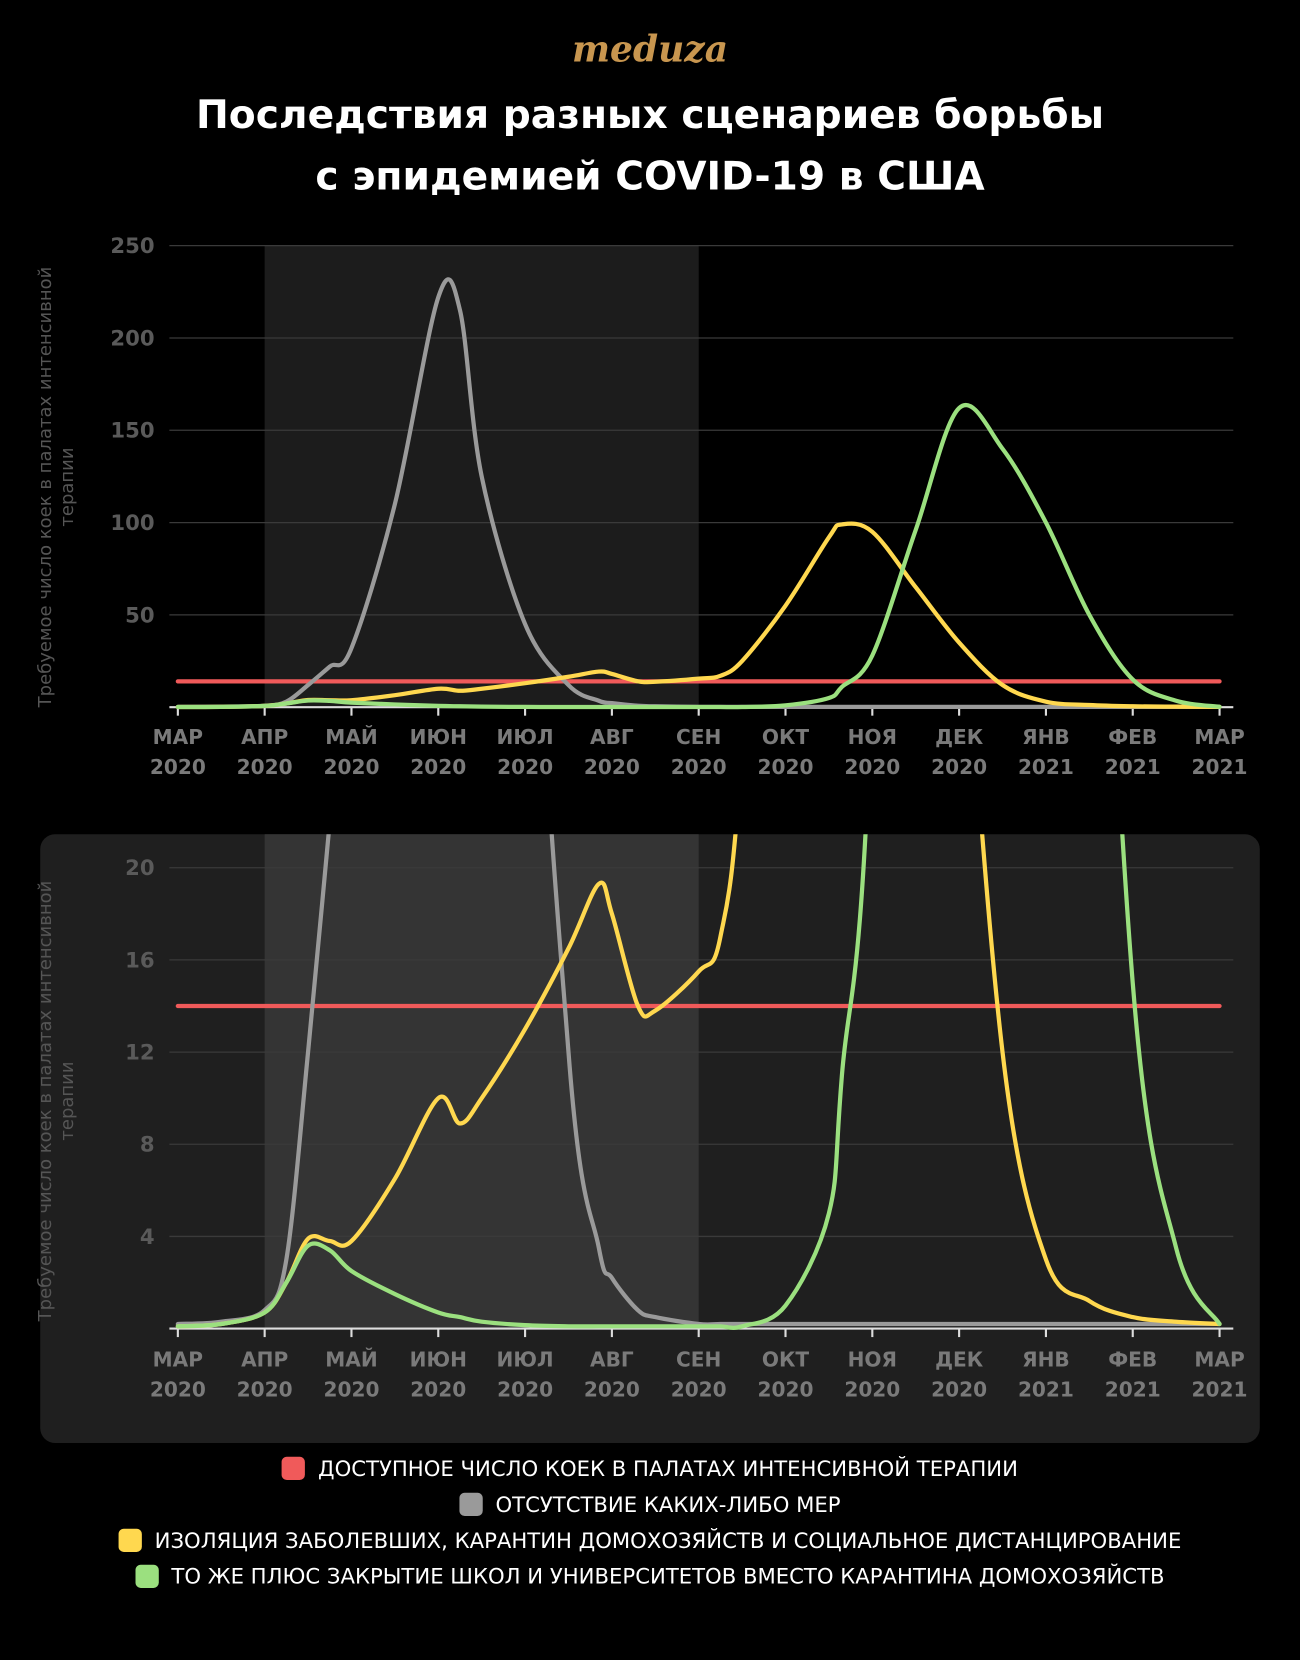  I want to click on y-tick-label: 250, so click(132, 245).